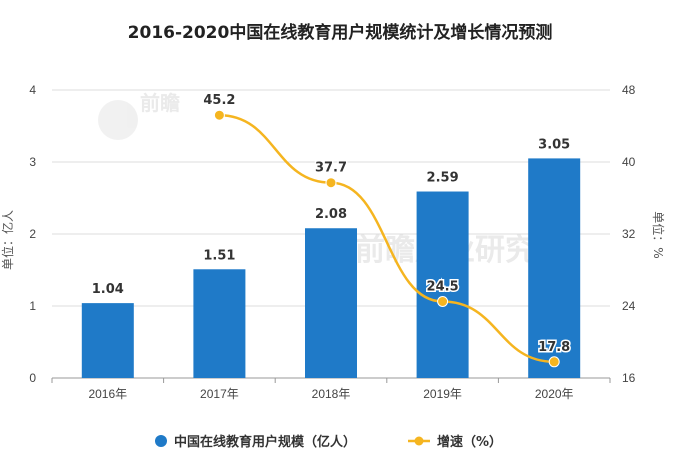 This screenshot has height=459, width=680. Describe the element at coordinates (629, 90) in the screenshot. I see `y-right-tick-label: 48` at that location.